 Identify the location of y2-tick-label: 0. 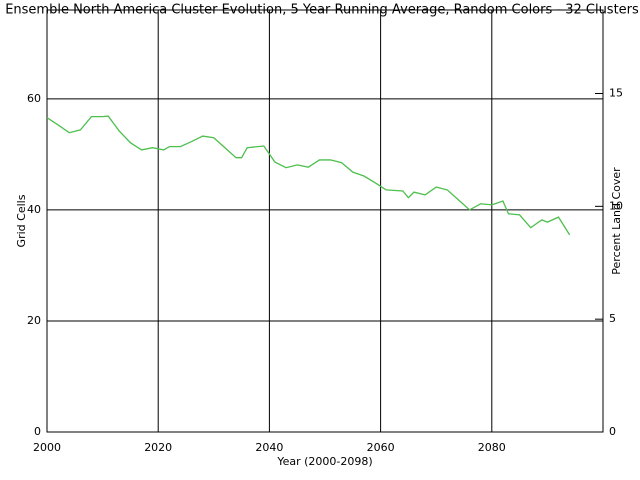
(612, 431).